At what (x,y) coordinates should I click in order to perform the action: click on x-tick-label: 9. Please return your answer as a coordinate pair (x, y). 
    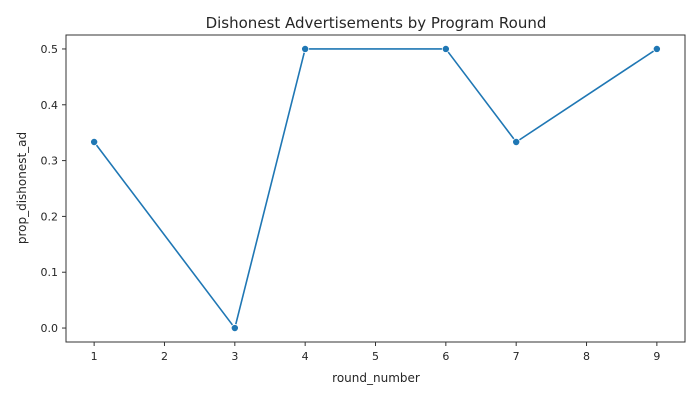
    Looking at the image, I should click on (656, 356).